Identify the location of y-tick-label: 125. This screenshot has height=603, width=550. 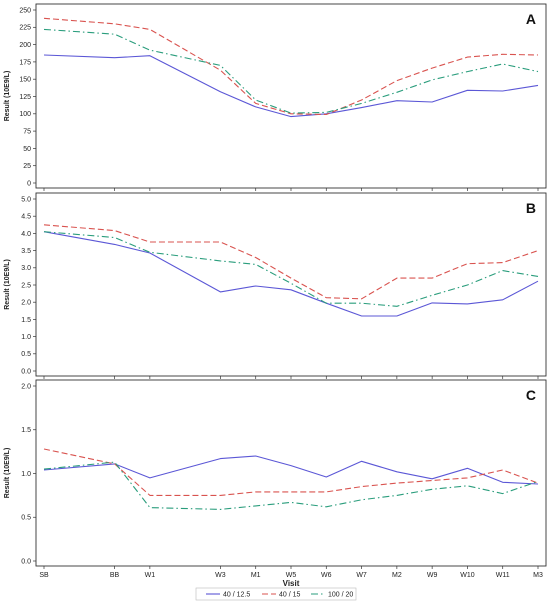
(25, 97).